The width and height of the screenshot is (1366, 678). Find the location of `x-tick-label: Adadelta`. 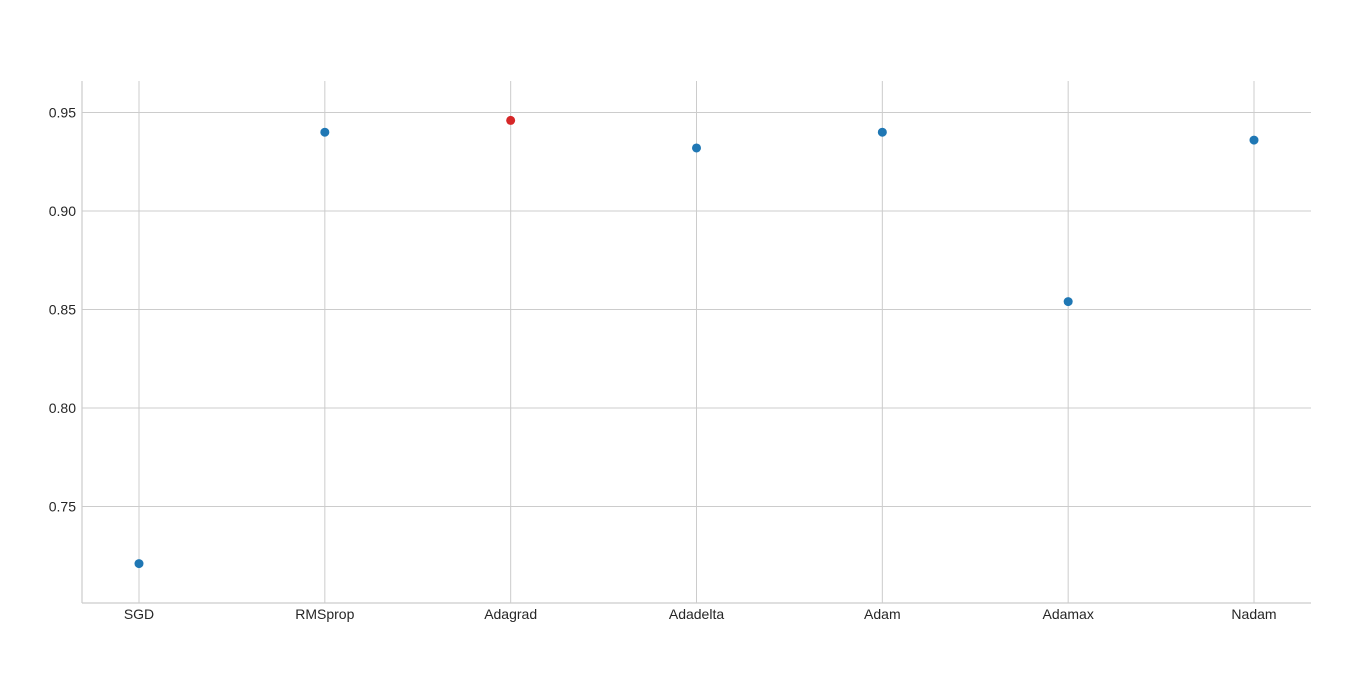

x-tick-label: Adadelta is located at coordinates (696, 614).